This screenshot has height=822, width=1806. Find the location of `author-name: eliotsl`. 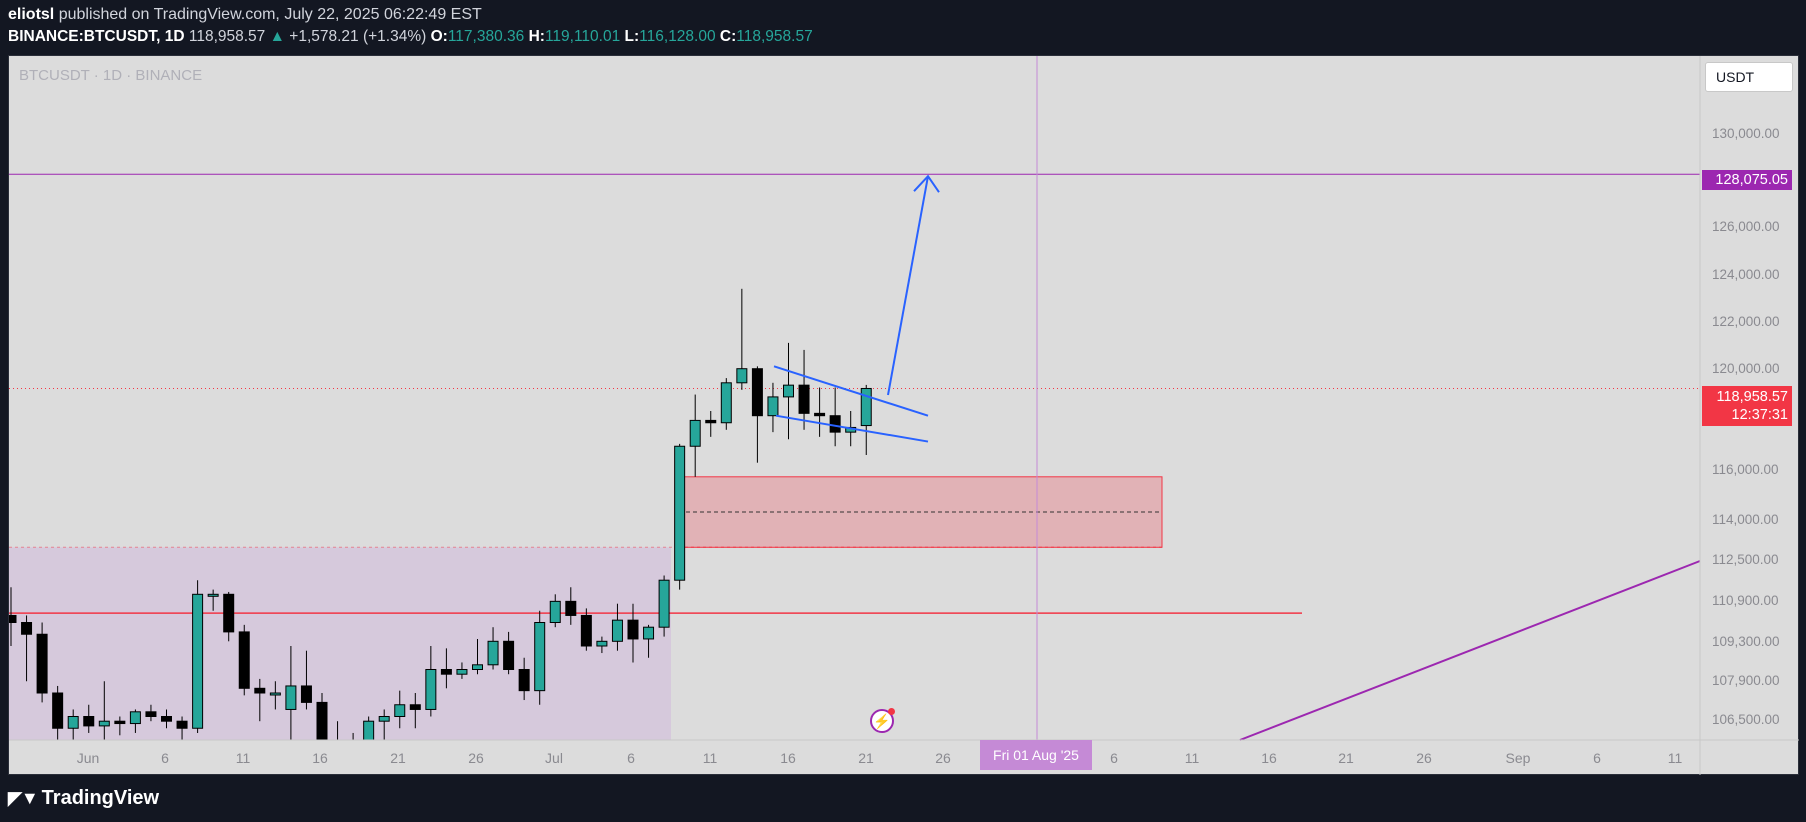

author-name: eliotsl is located at coordinates (31, 14).